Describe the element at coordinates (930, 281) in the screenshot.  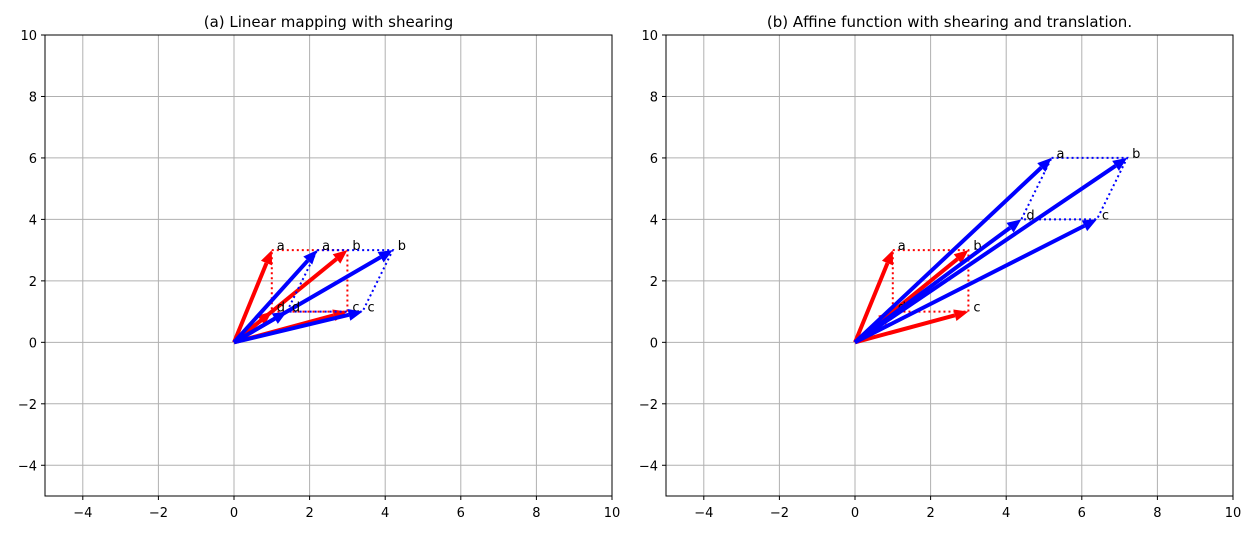
I see `original-square-outline` at that location.